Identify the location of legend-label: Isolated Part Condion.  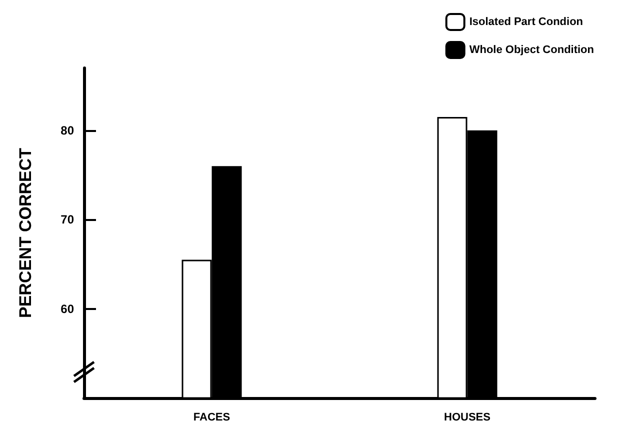
(526, 22).